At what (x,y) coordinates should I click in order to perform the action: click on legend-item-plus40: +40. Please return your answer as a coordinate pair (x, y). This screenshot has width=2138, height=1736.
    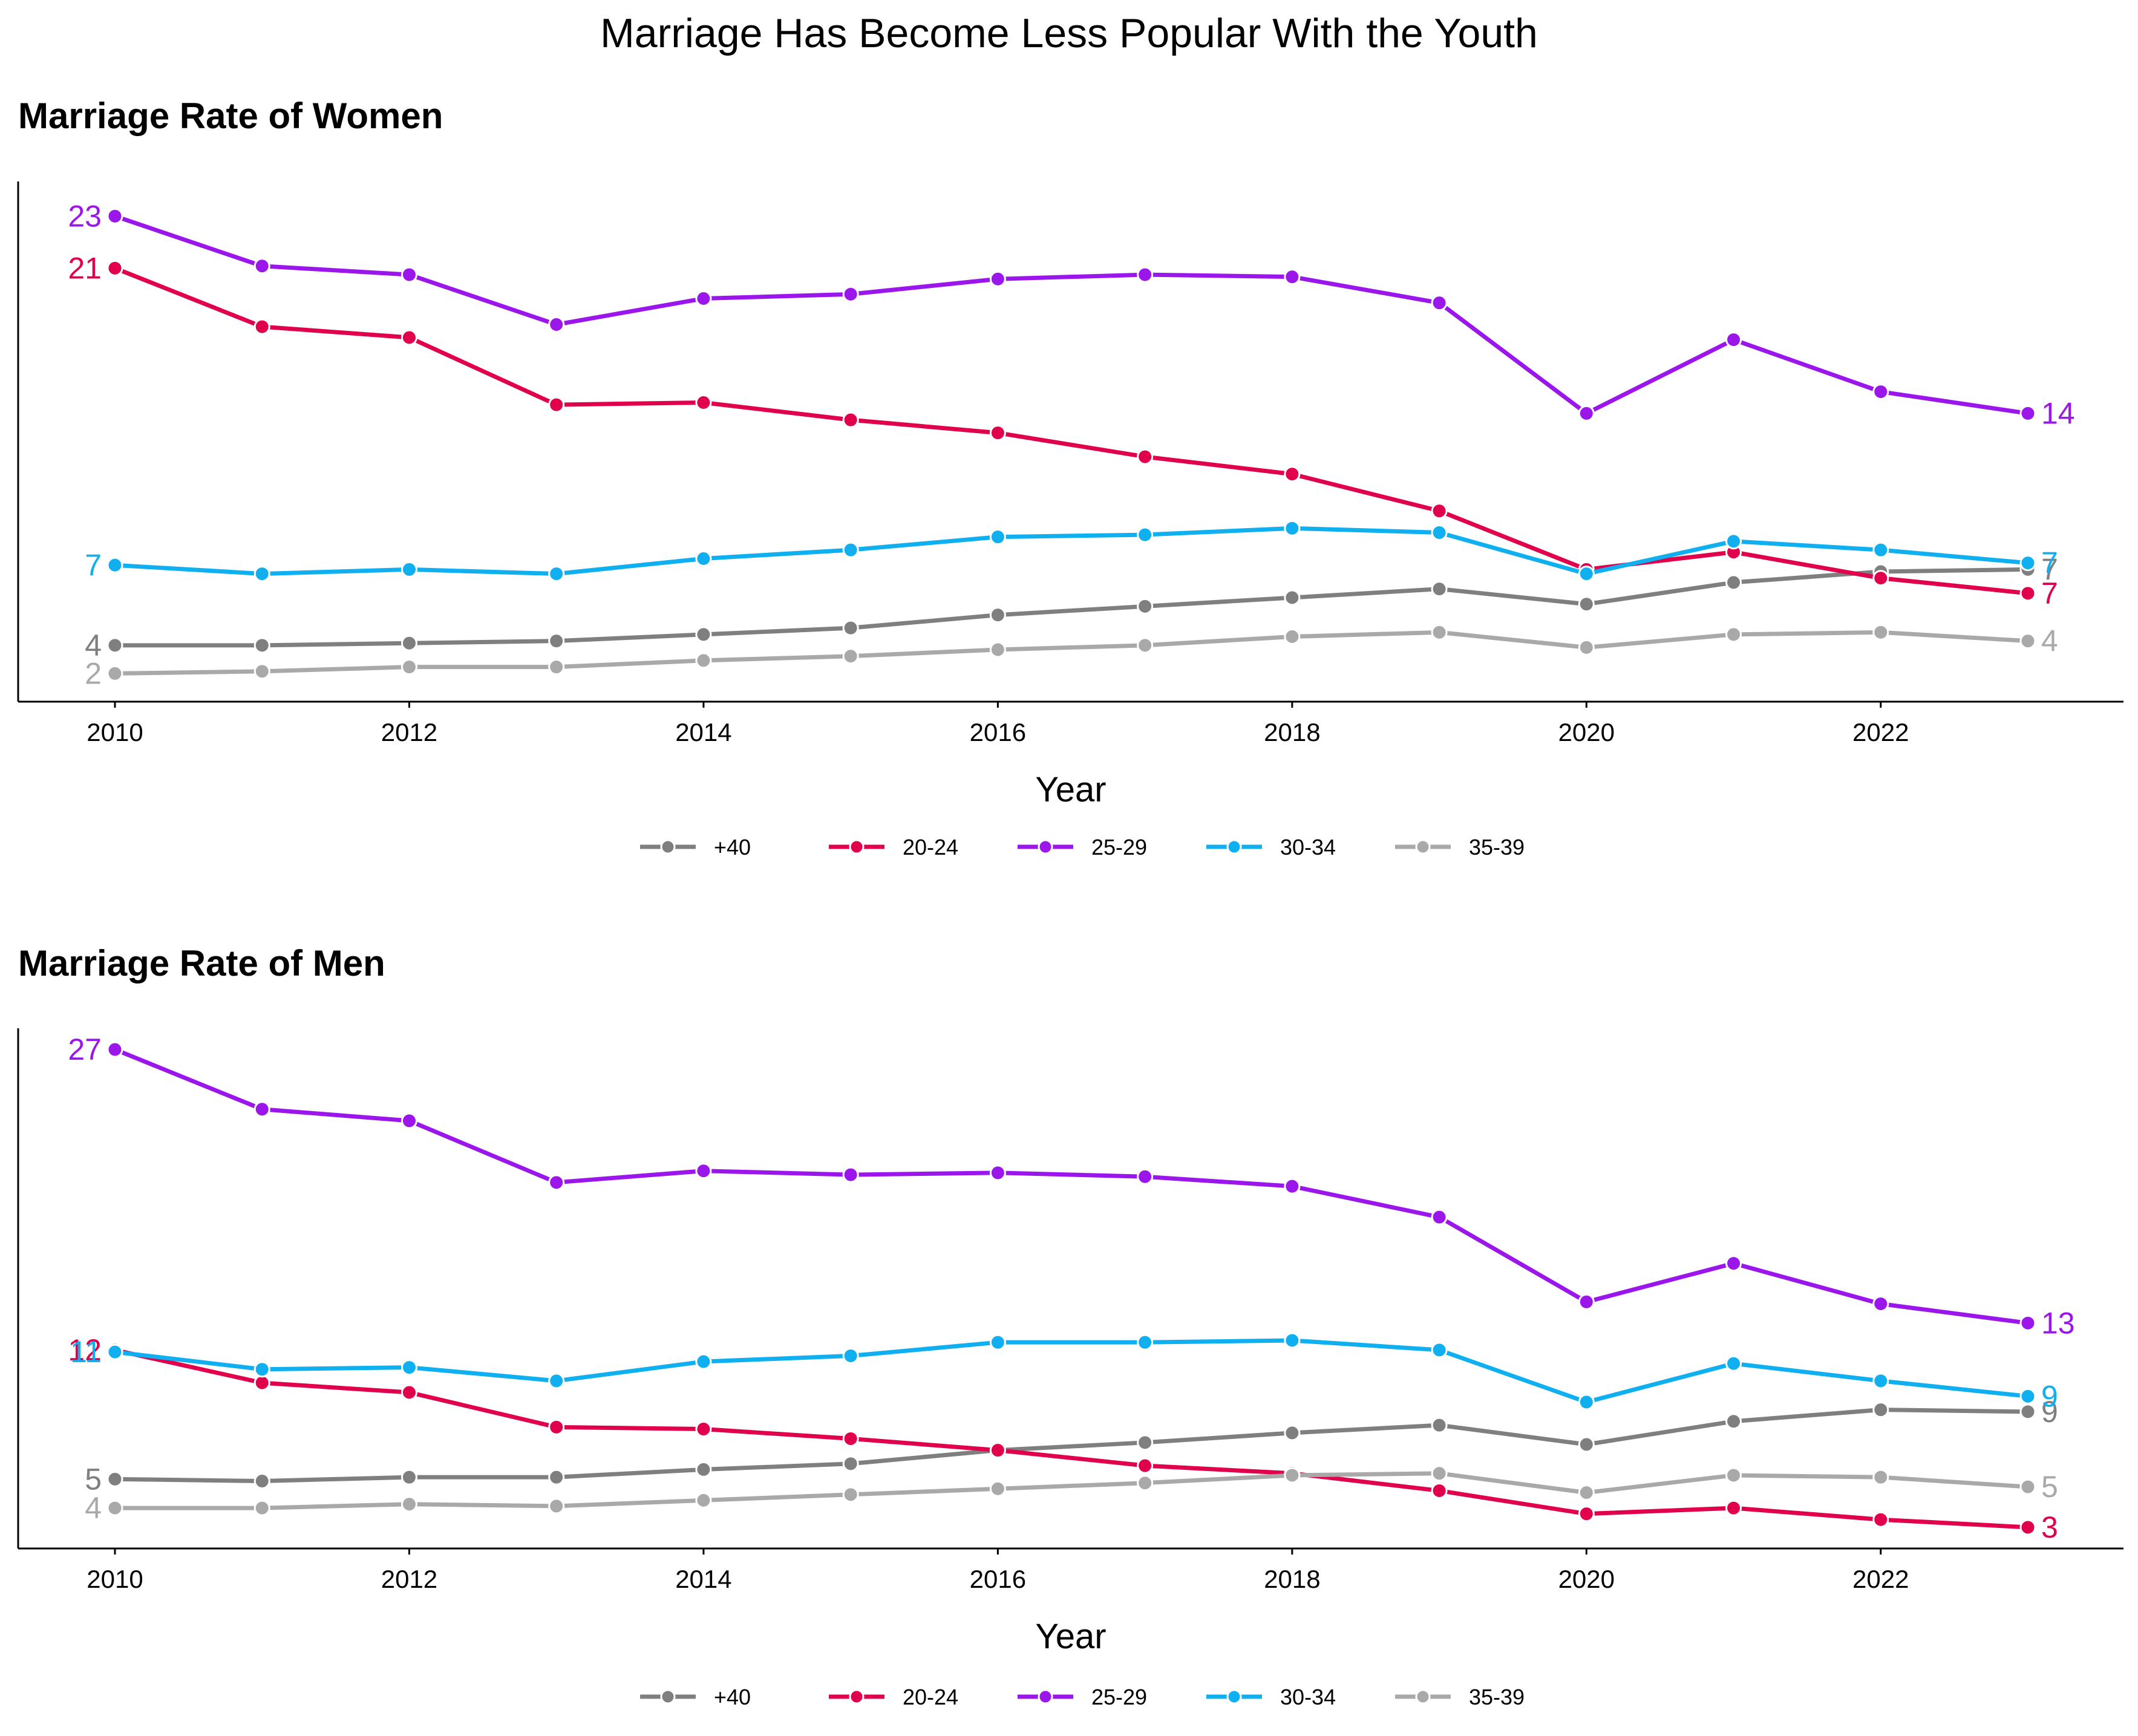
    Looking at the image, I should click on (695, 847).